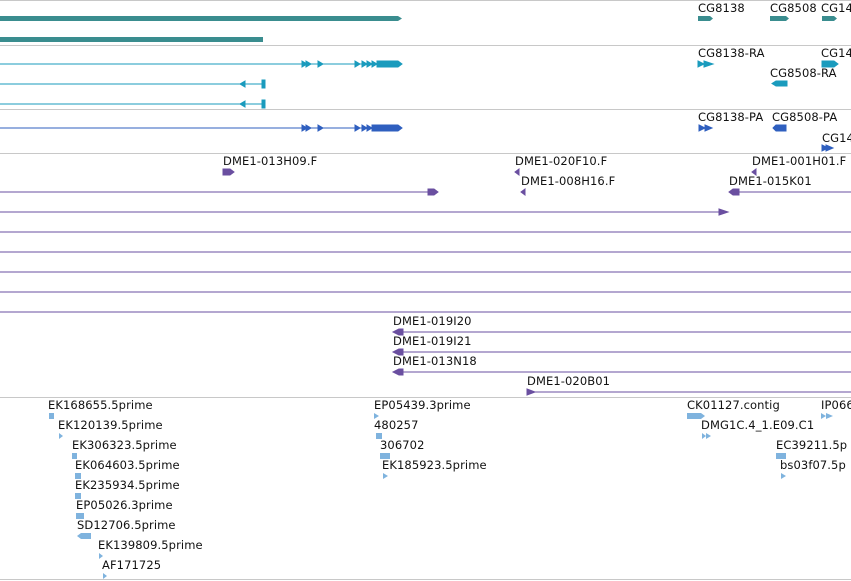 Image resolution: width=851 pixels, height=581 pixels. Describe the element at coordinates (124, 505) in the screenshot. I see `est-label: EP05026.3prime` at that location.